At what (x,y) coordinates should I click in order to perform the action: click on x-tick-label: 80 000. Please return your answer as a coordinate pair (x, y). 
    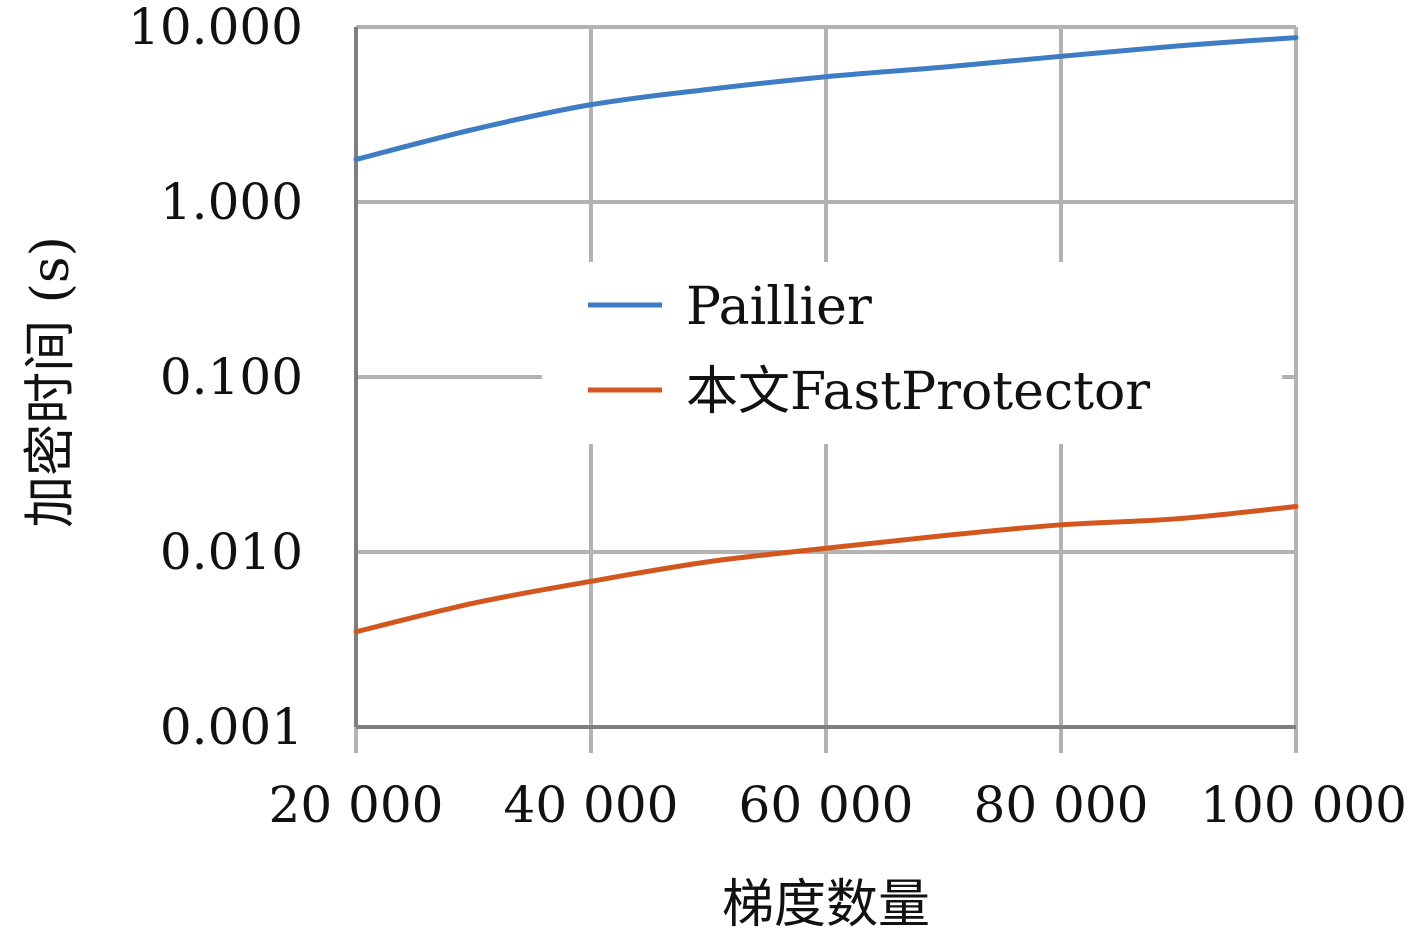
    Looking at the image, I should click on (1061, 805).